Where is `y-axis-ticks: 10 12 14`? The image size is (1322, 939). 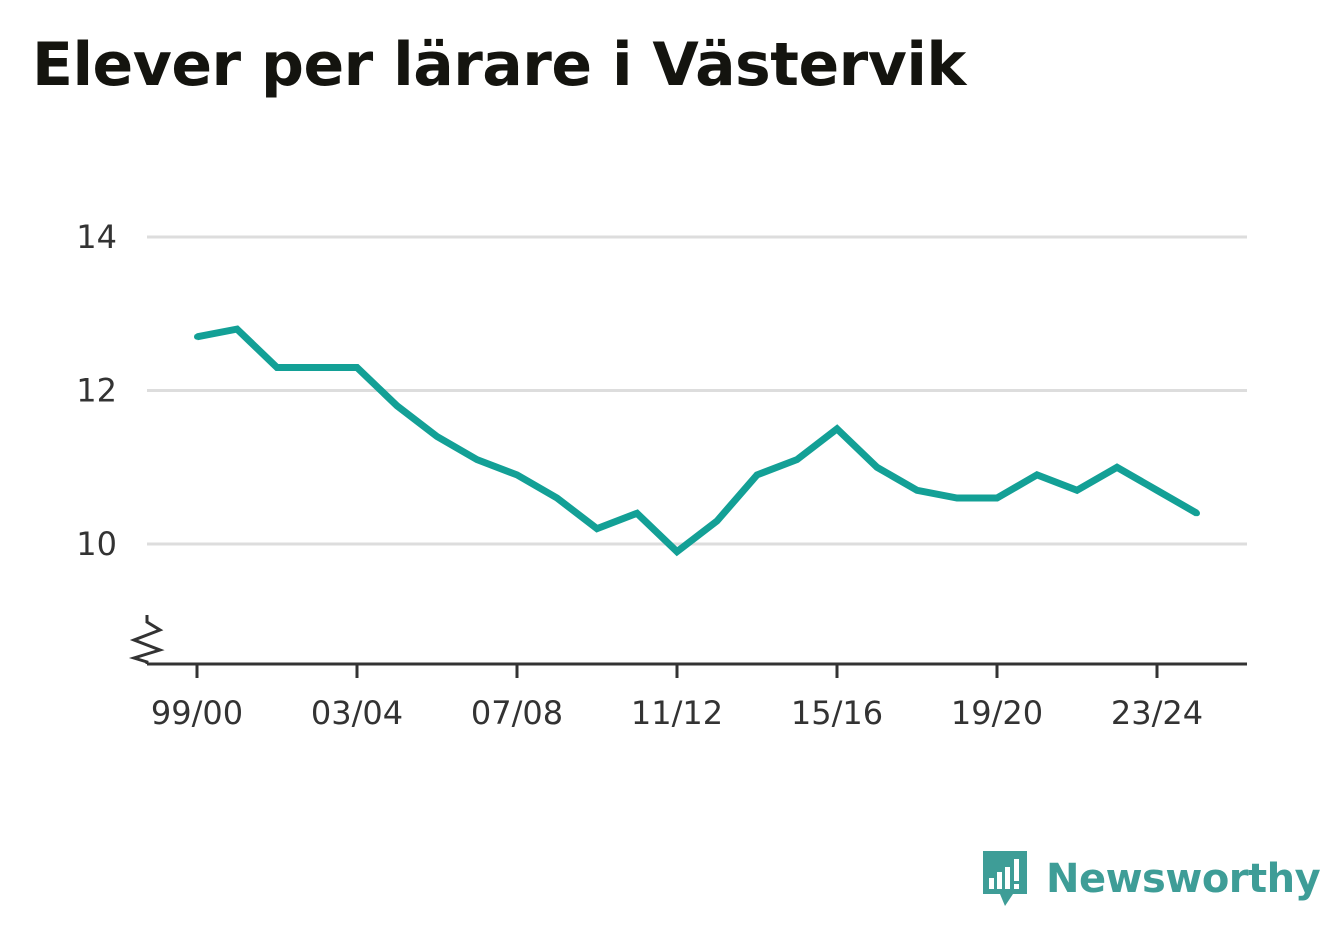 y-axis-ticks: 10 12 14 is located at coordinates (96, 390).